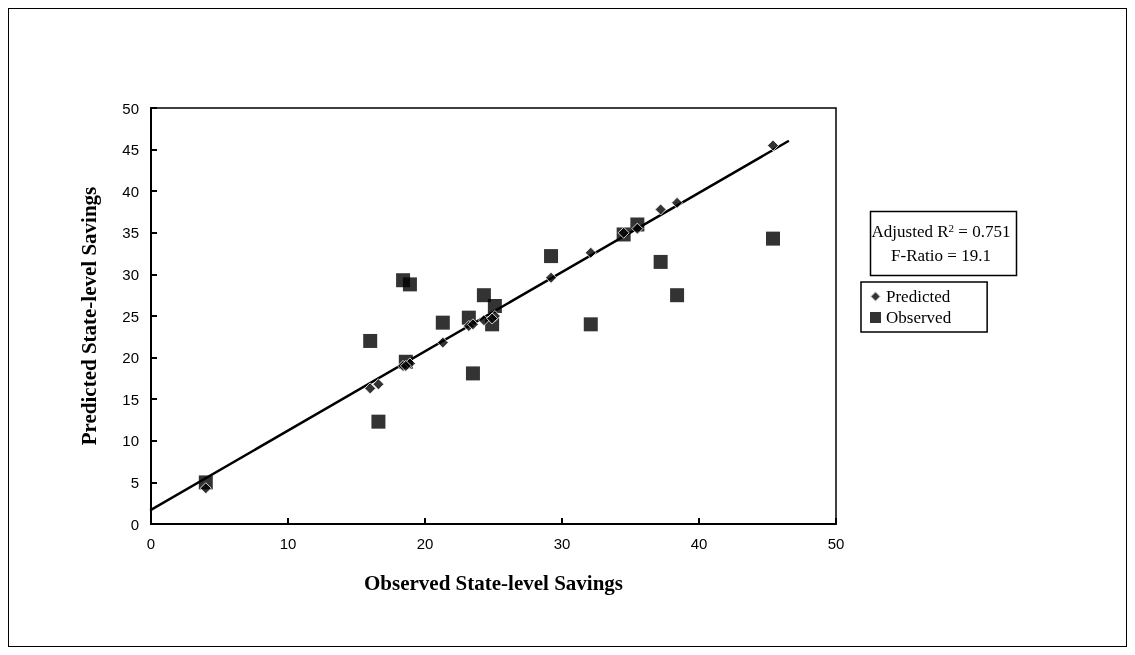 The width and height of the screenshot is (1135, 655). Describe the element at coordinates (288, 543) in the screenshot. I see `x-tick-label: 10` at that location.